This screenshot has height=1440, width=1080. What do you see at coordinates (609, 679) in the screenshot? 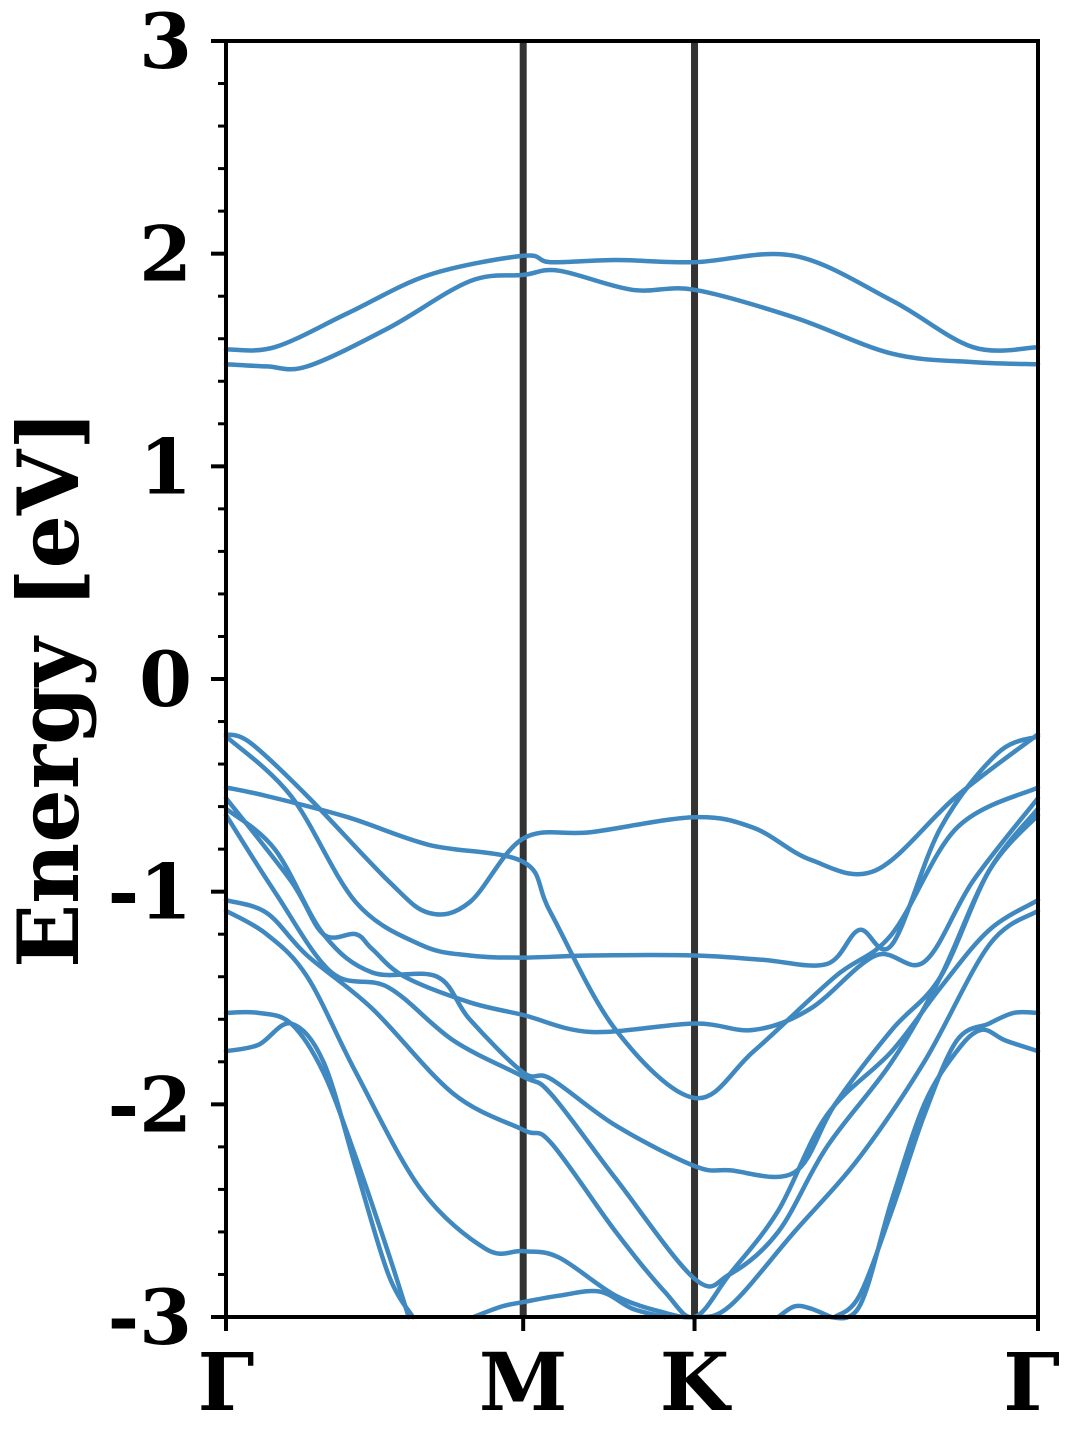
I see `k-point-lines` at bounding box center [609, 679].